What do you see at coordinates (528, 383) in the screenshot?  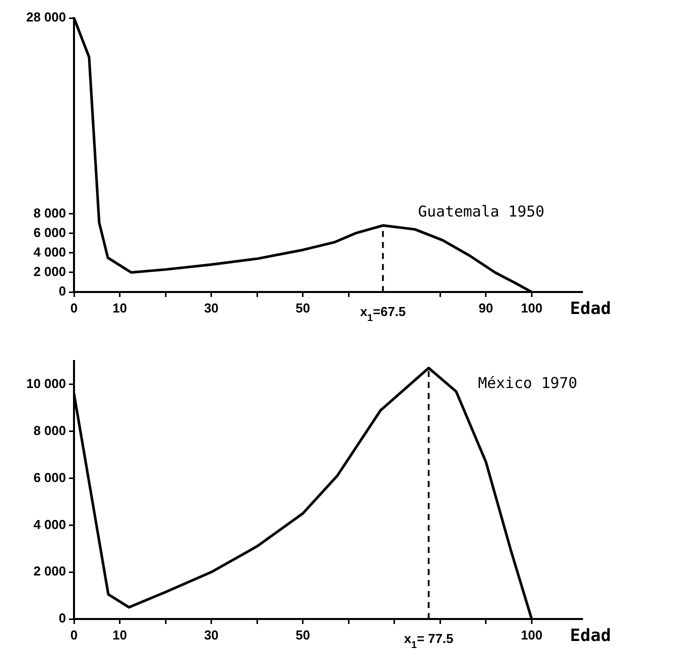 I see `series-label: México 1970` at bounding box center [528, 383].